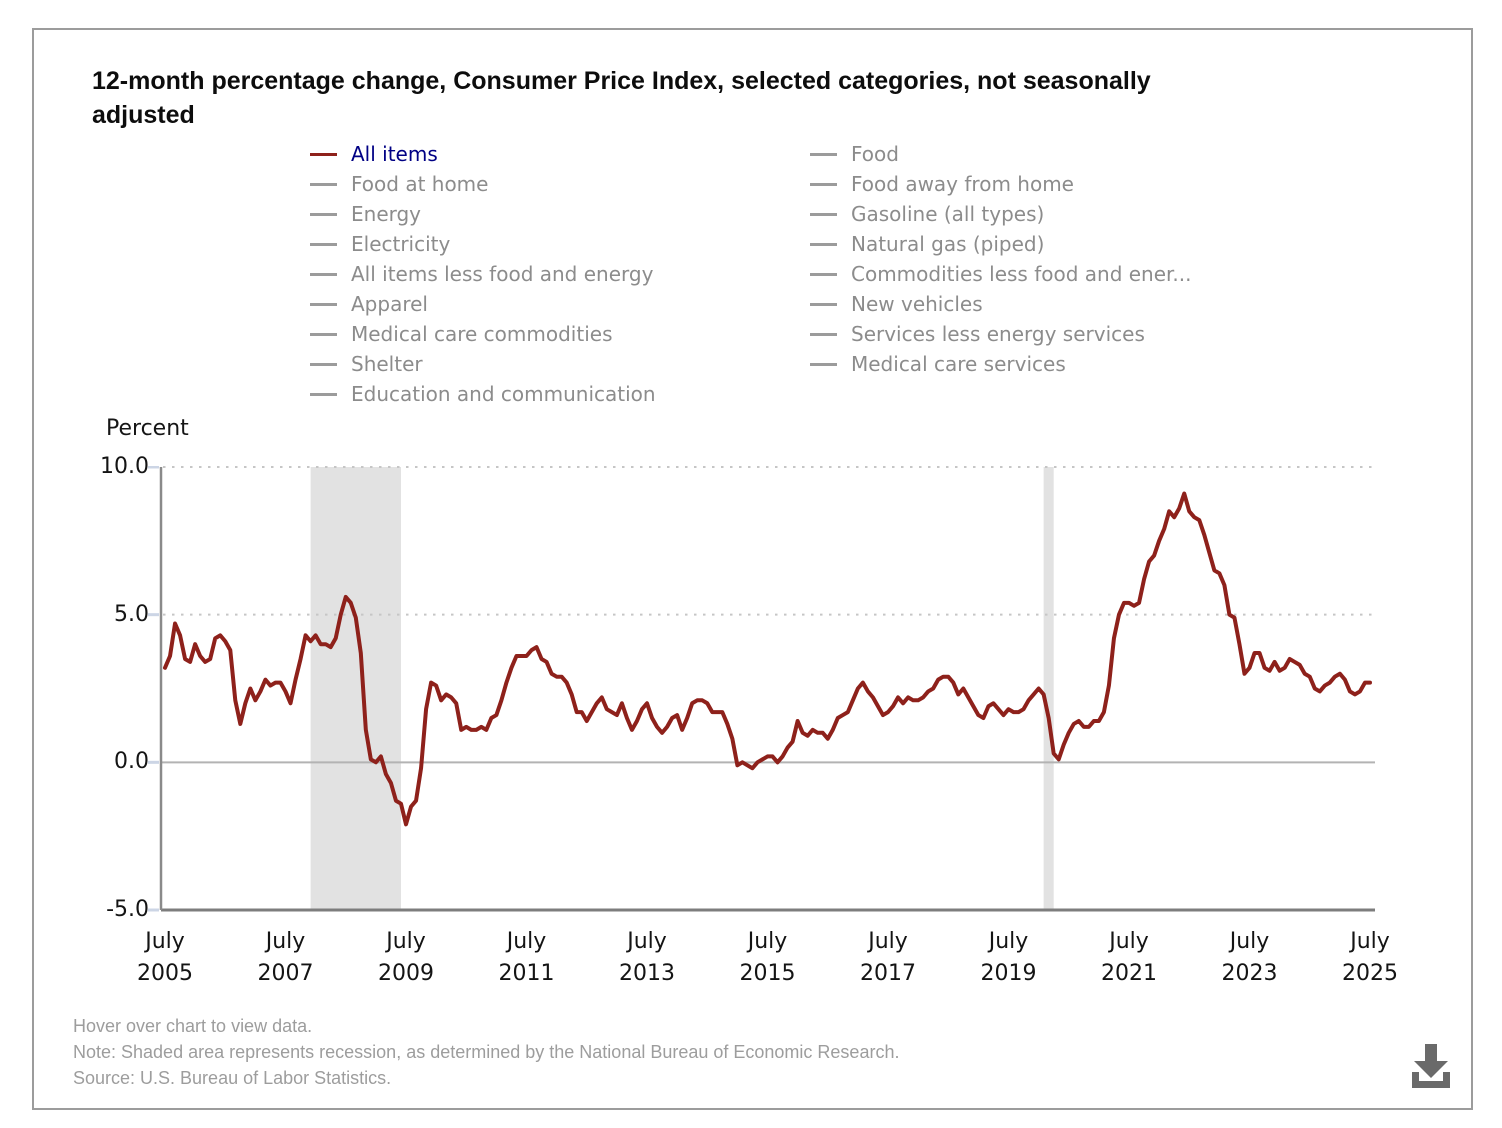 The width and height of the screenshot is (1502, 1128). What do you see at coordinates (483, 244) in the screenshot?
I see `legend-item-electricity: Electricity` at bounding box center [483, 244].